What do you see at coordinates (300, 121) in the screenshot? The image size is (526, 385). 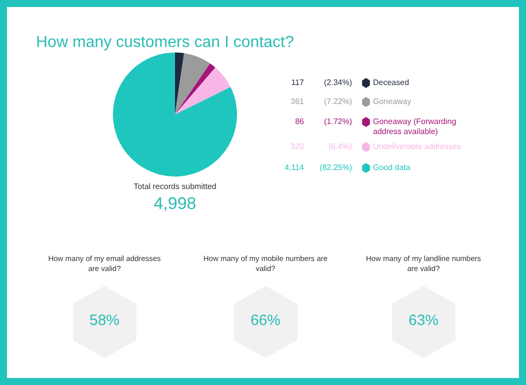 I see `data-label: 86` at bounding box center [300, 121].